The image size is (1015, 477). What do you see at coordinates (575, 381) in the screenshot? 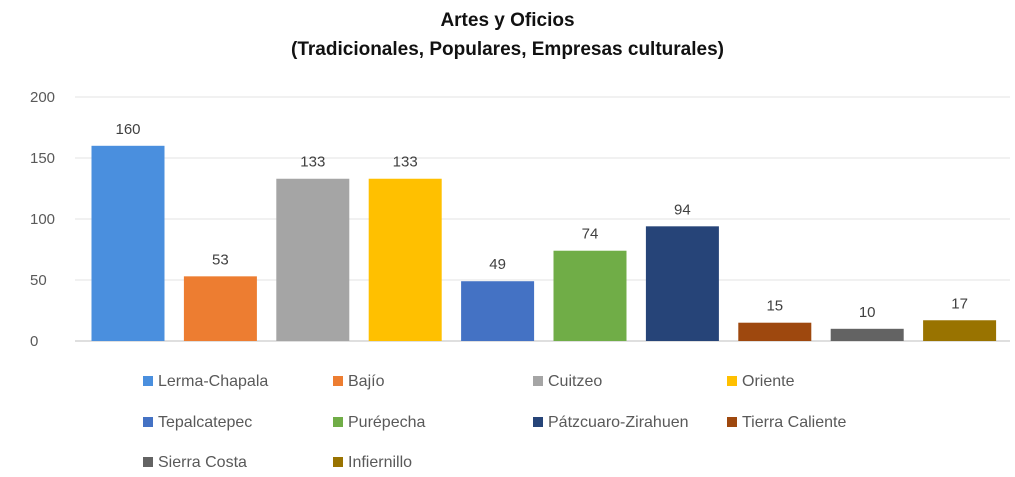
I see `legend-label-Cuitzeo: Cuitzeo` at bounding box center [575, 381].